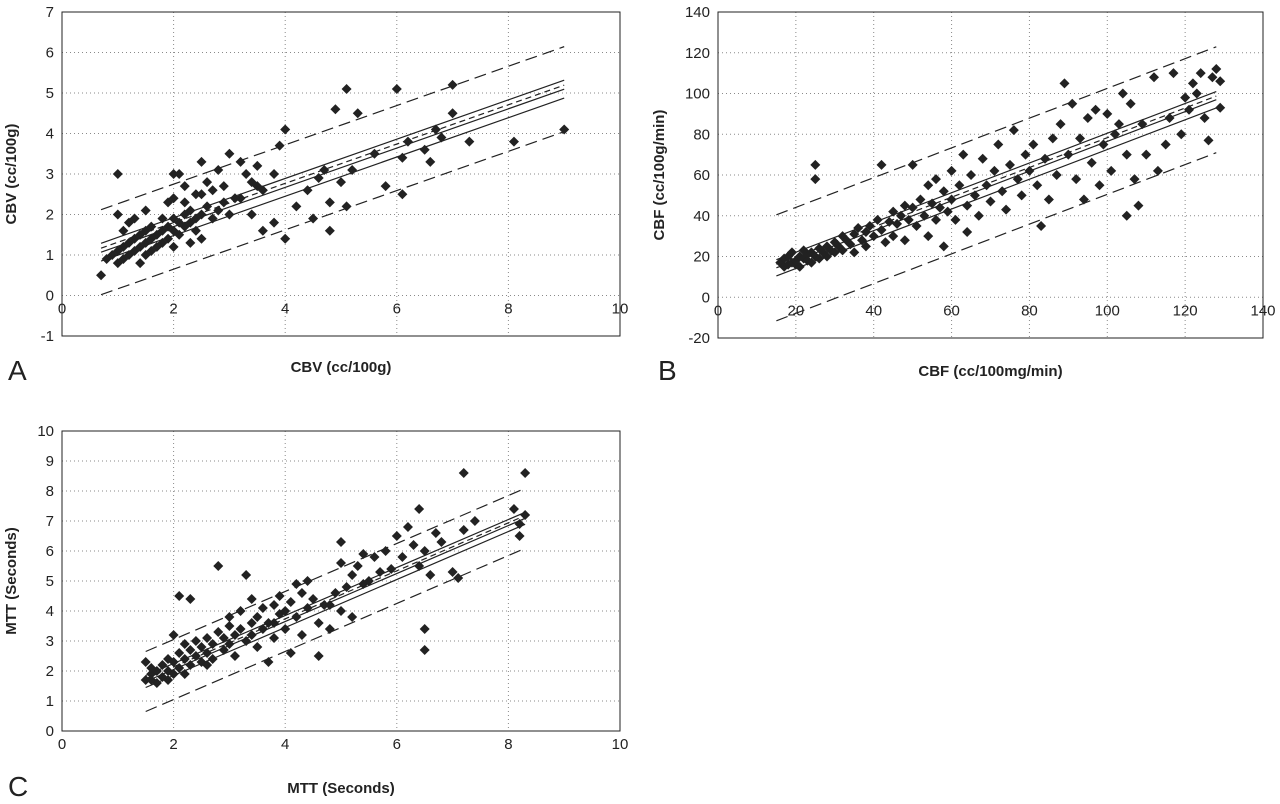  What do you see at coordinates (341, 788) in the screenshot?
I see `x-axis-title: MTT (Seconds)` at bounding box center [341, 788].